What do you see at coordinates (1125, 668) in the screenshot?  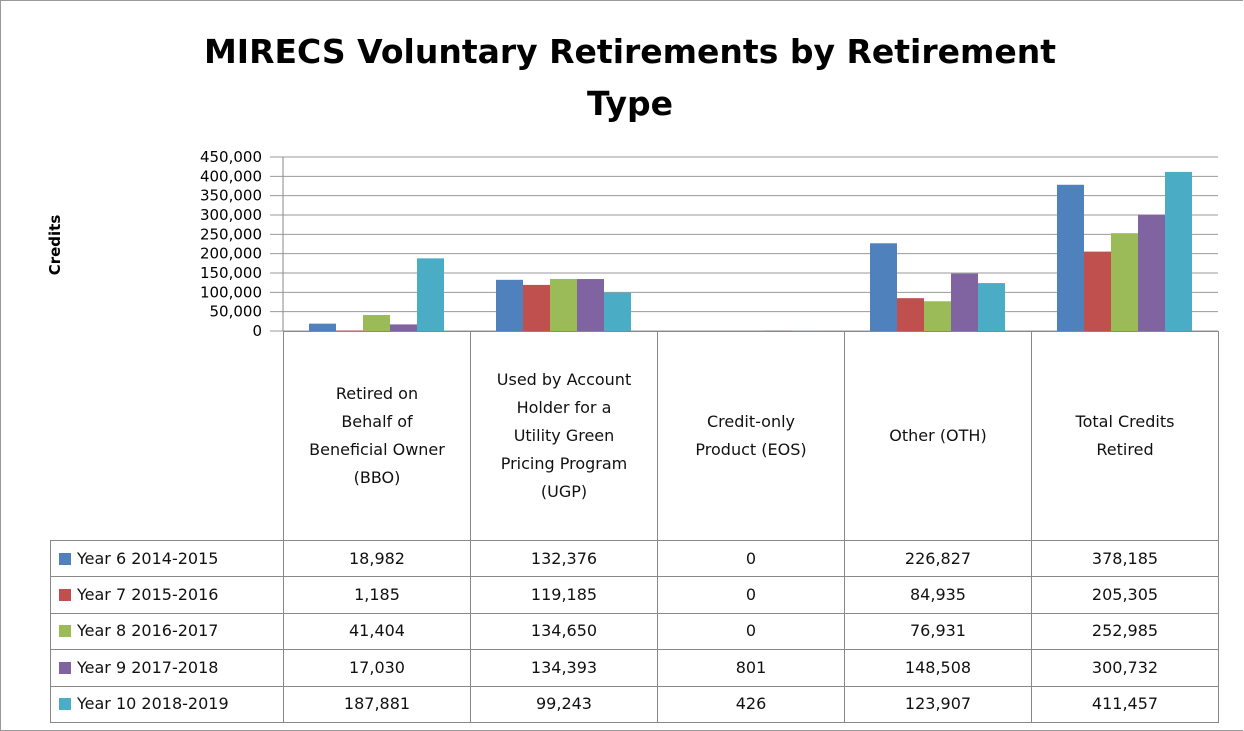 I see `table-cell: 300,732` at bounding box center [1125, 668].